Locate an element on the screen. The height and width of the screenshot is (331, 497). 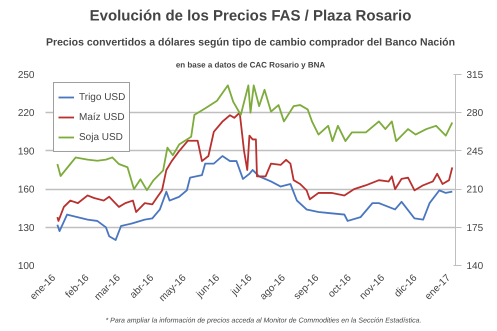
y2-tick-label: 245 is located at coordinates (475, 152).